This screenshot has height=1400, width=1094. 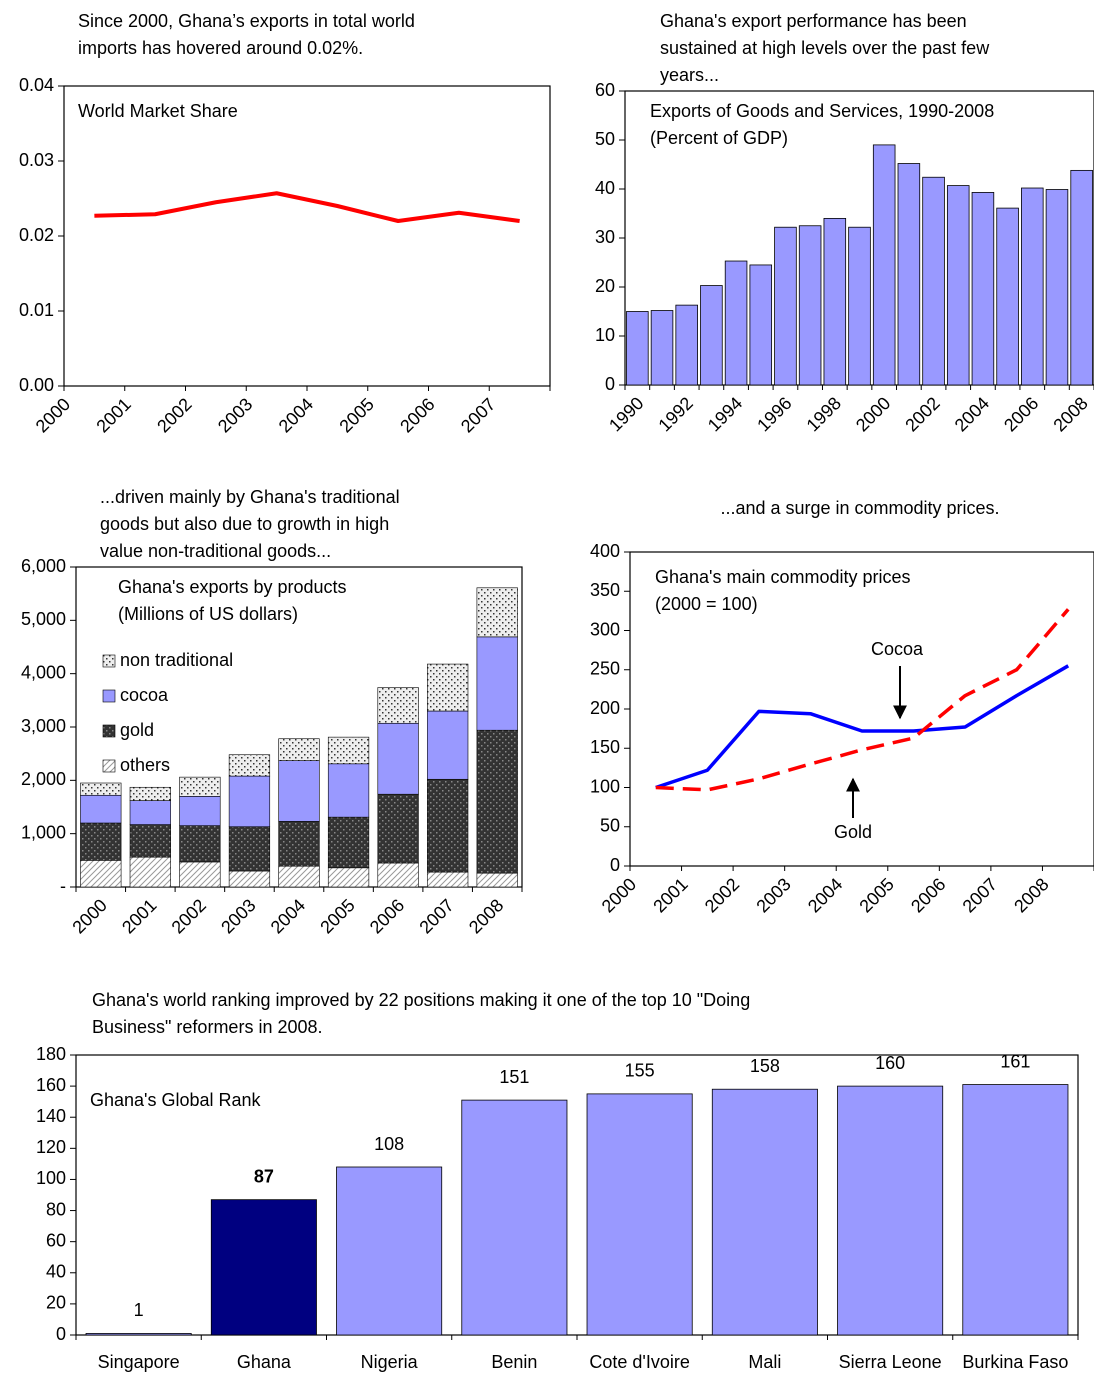 What do you see at coordinates (605, 139) in the screenshot?
I see `y-tick-label: 50` at bounding box center [605, 139].